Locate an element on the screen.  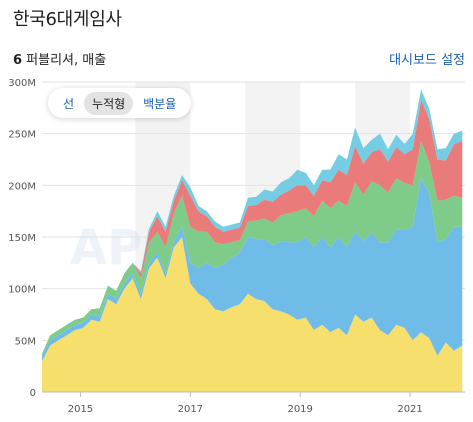
y-tick-label-4: 200M is located at coordinates (22, 186).